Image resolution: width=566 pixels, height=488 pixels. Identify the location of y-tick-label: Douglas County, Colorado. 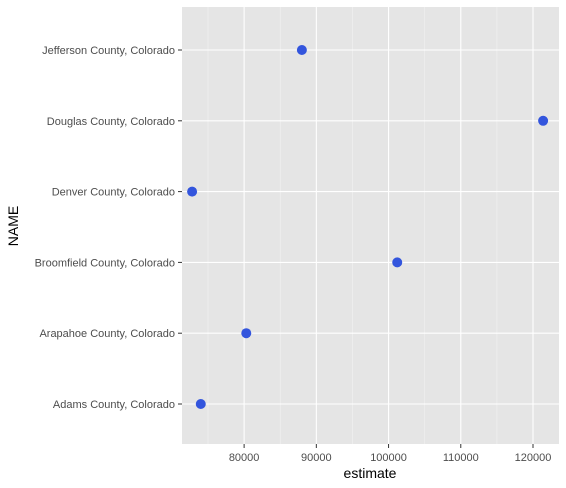
(111, 122).